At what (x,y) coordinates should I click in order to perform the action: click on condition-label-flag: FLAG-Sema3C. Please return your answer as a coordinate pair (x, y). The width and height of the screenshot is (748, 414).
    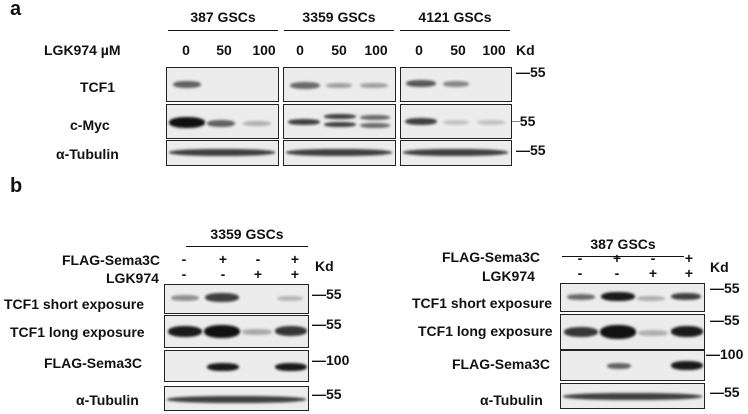
    Looking at the image, I should click on (491, 257).